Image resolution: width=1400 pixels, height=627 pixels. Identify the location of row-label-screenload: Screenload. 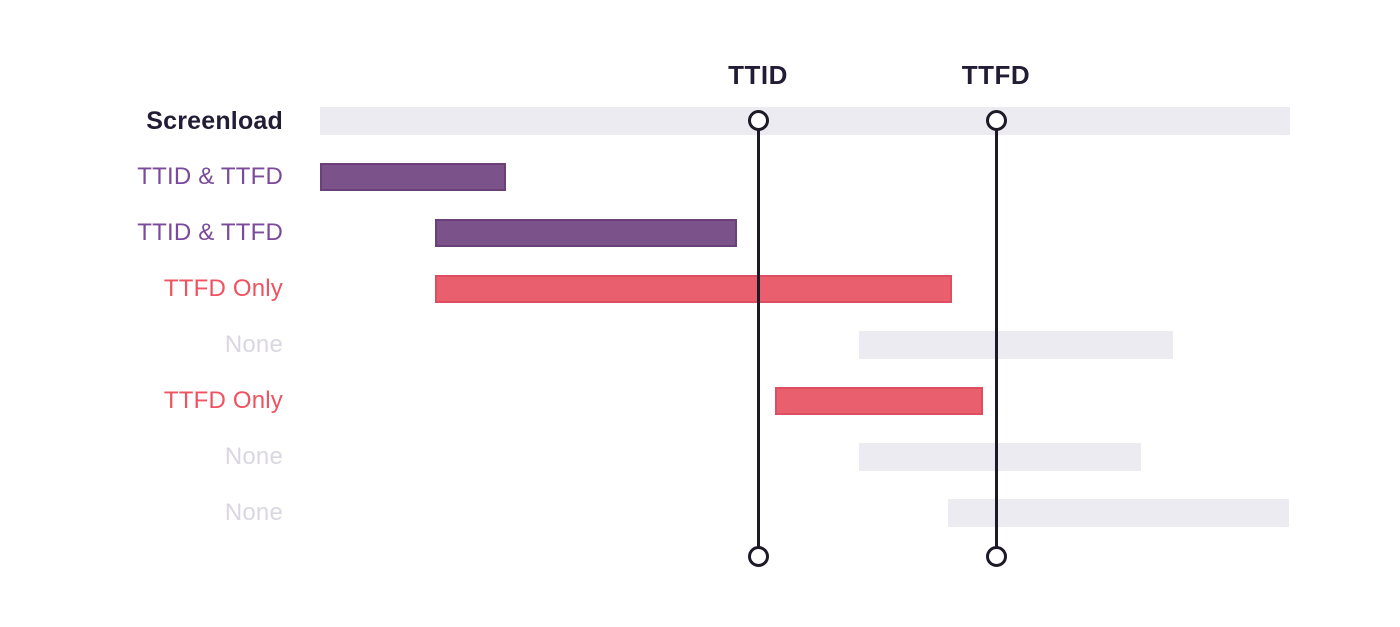
(214, 121).